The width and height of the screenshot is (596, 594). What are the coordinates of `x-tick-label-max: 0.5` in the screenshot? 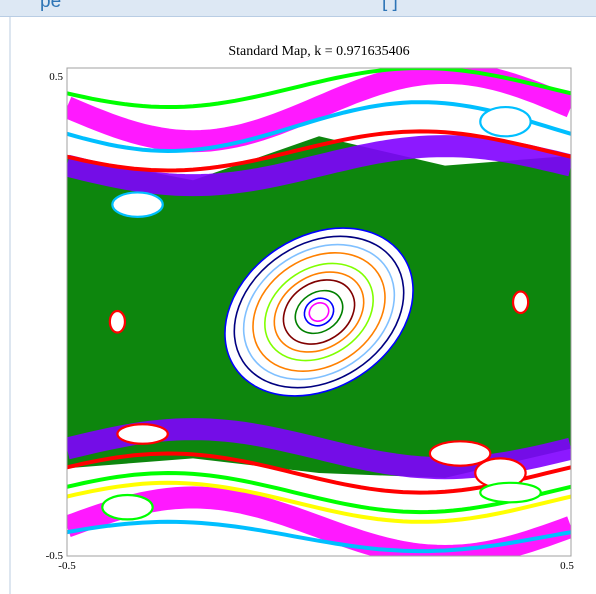 It's located at (567, 566).